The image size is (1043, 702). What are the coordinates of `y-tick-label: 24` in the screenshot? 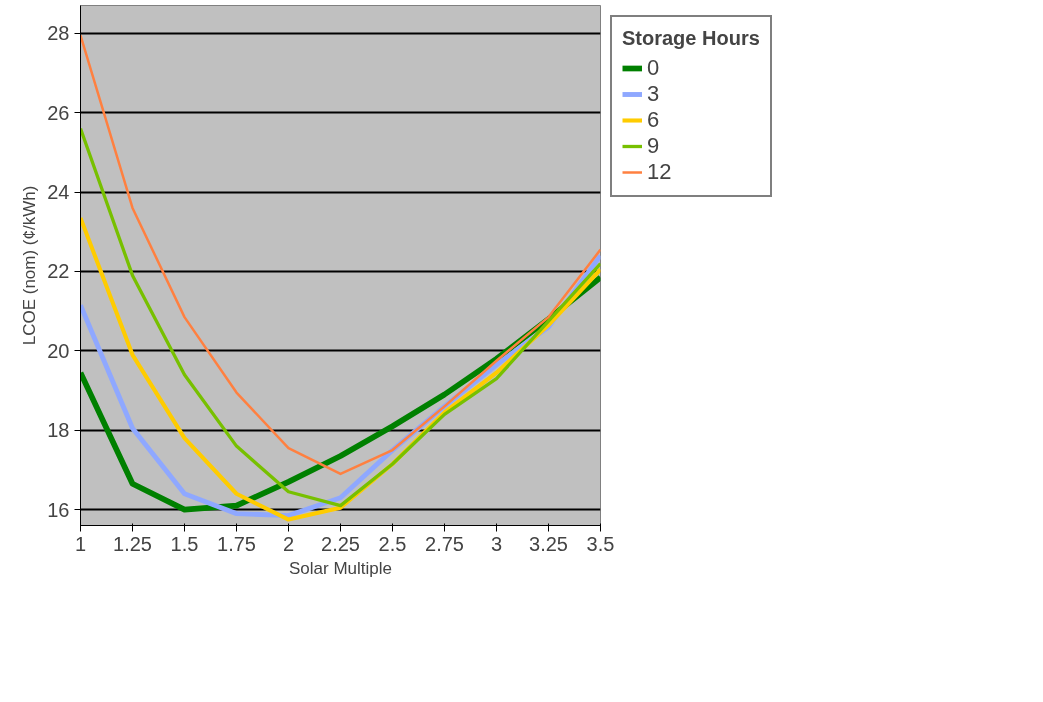 It's located at (58, 192).